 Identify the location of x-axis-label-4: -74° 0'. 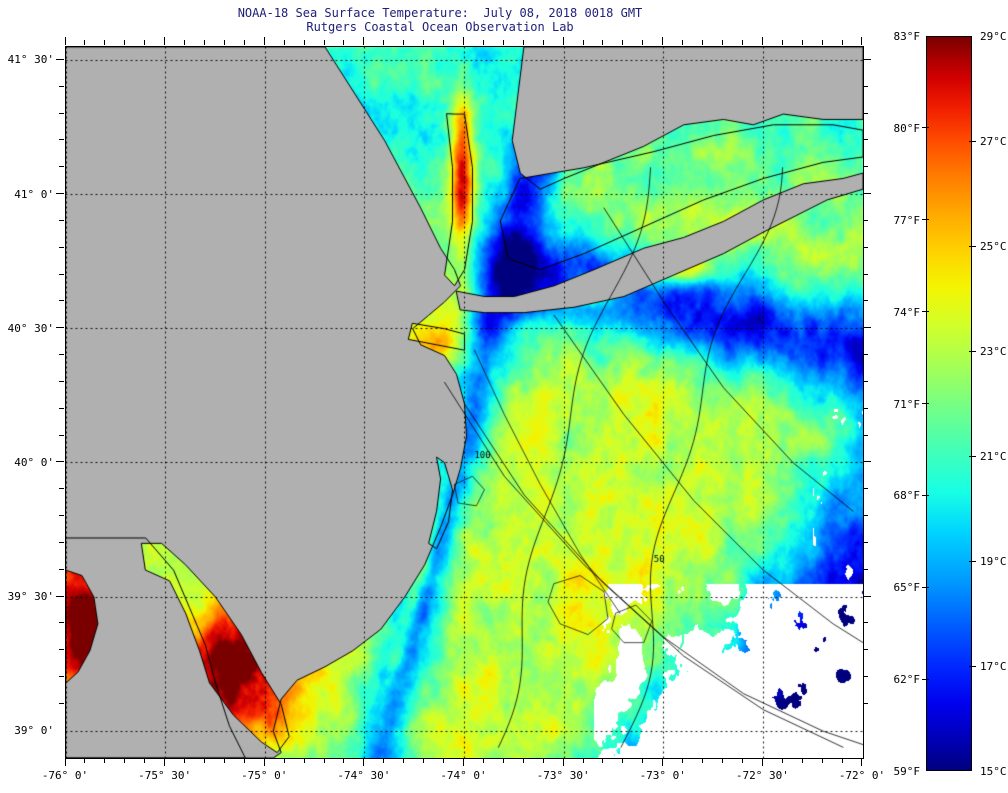
(463, 775).